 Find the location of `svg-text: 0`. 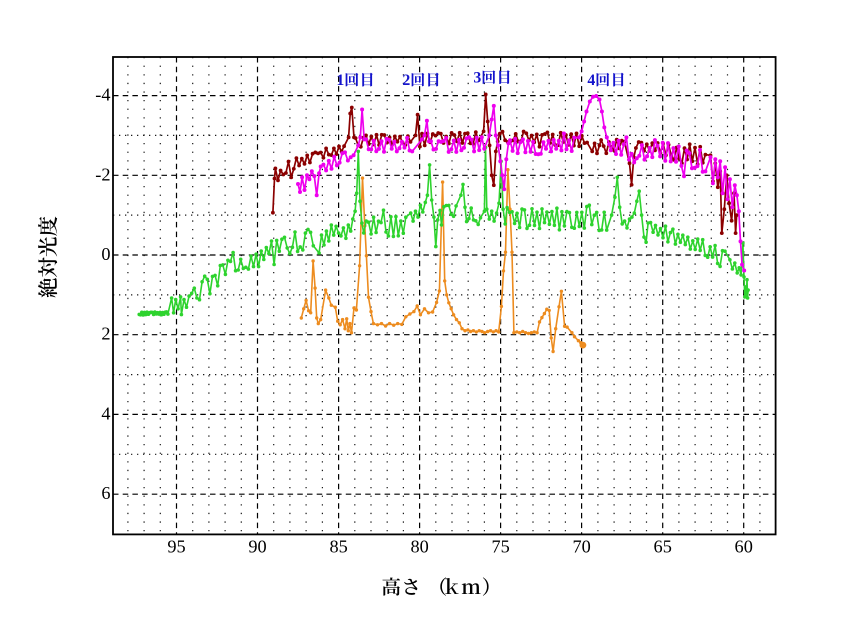

svg-text: 0 is located at coordinates (105, 254).